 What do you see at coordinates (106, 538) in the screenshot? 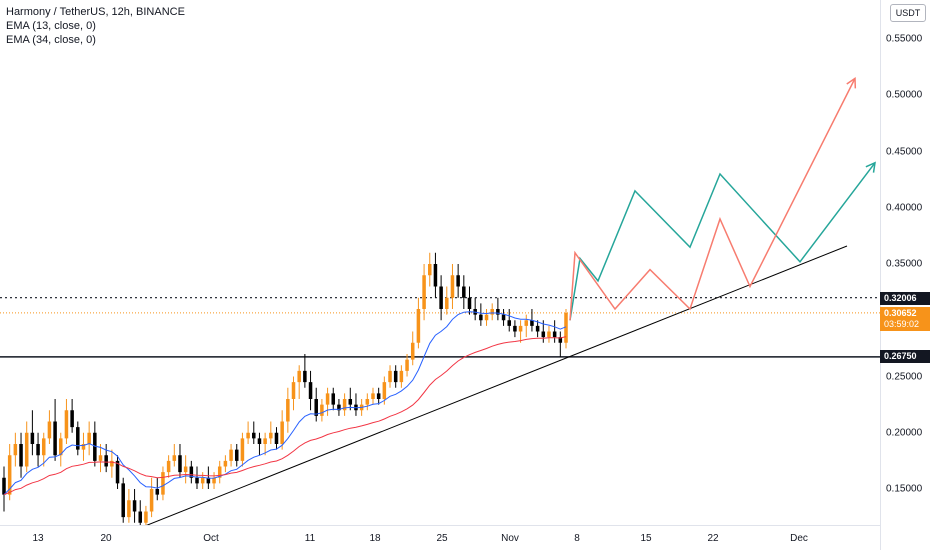
I see `x-tick-label: 20` at bounding box center [106, 538].